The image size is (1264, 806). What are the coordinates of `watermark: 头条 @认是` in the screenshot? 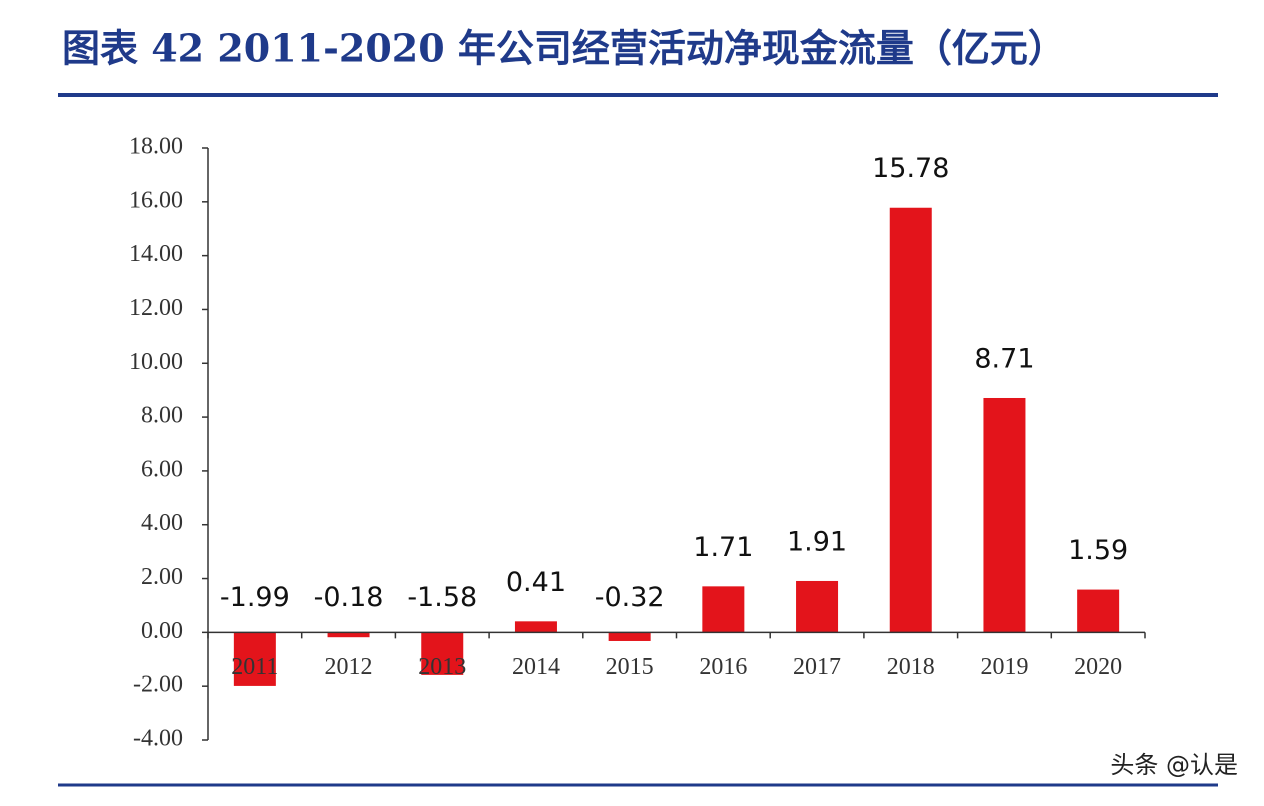 It's located at (1174, 765).